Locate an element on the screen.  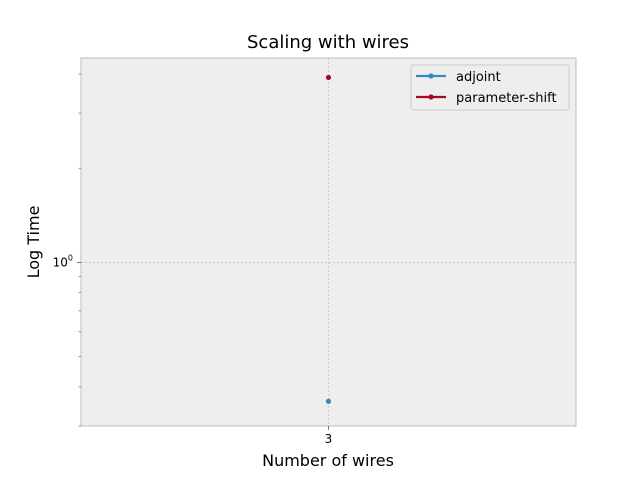
legend-label-adjoint: adjoint is located at coordinates (478, 77).